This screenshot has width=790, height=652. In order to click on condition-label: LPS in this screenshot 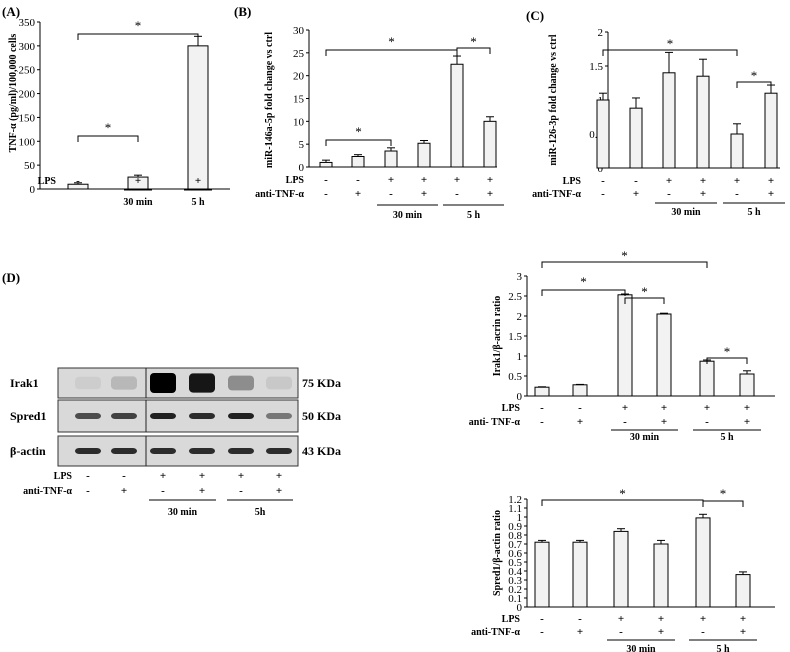, I will do `click(295, 180)`.